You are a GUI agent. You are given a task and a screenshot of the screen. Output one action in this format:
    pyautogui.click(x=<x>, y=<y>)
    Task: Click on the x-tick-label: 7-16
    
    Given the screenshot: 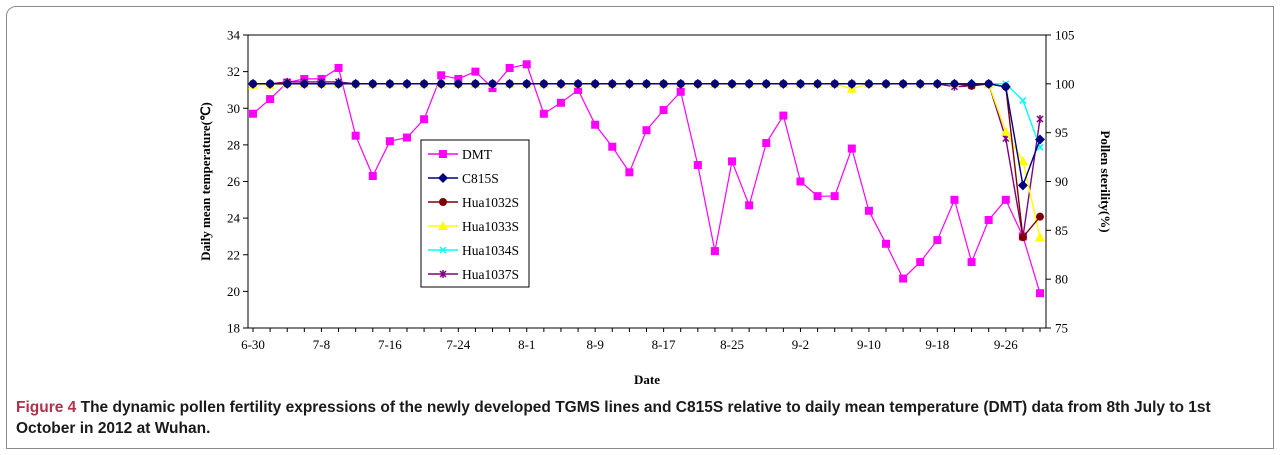 What is the action you would take?
    pyautogui.click(x=390, y=344)
    